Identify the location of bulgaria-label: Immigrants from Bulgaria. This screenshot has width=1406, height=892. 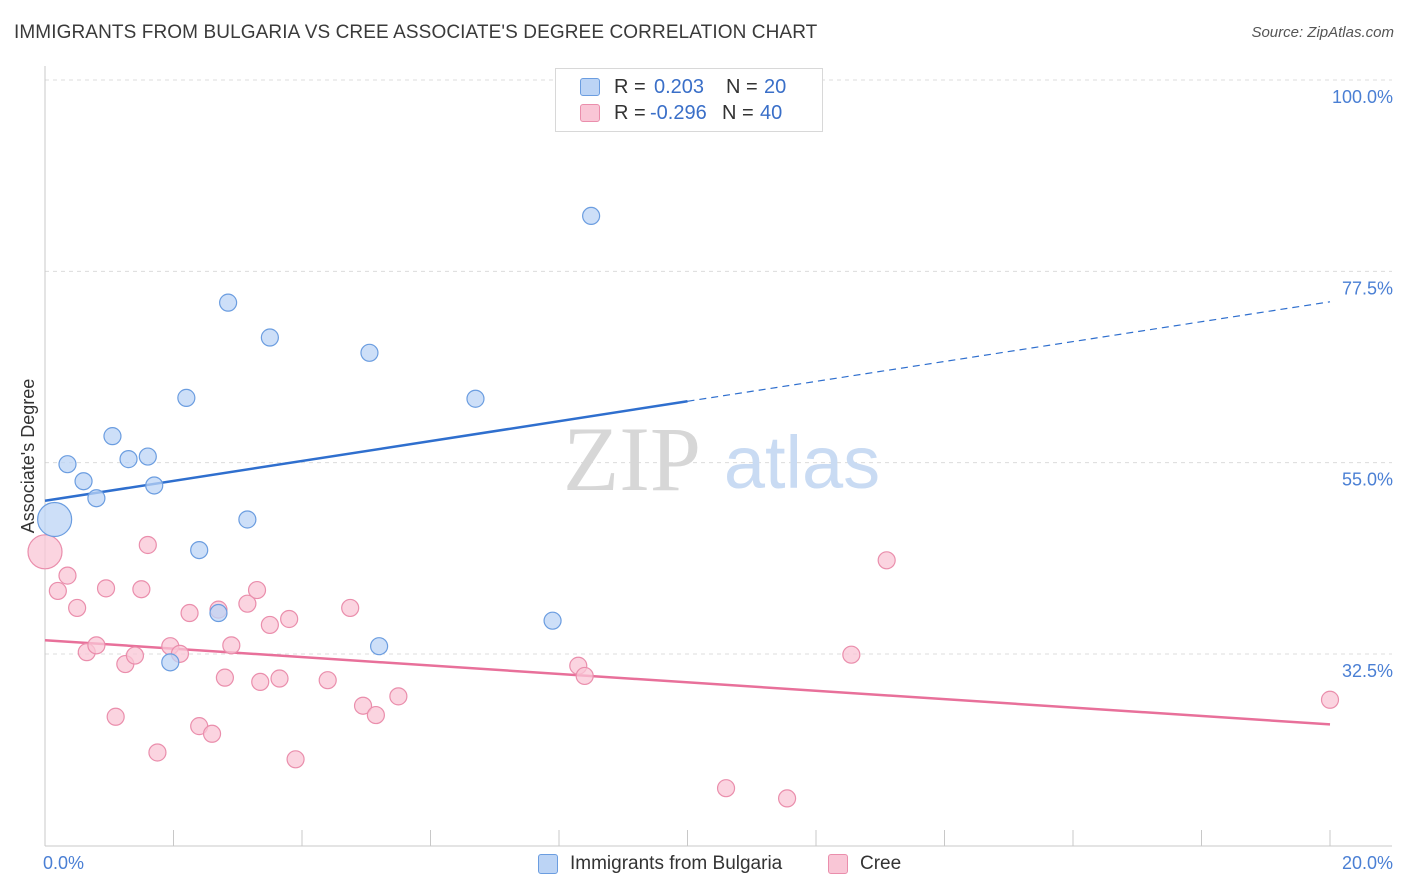
(676, 863).